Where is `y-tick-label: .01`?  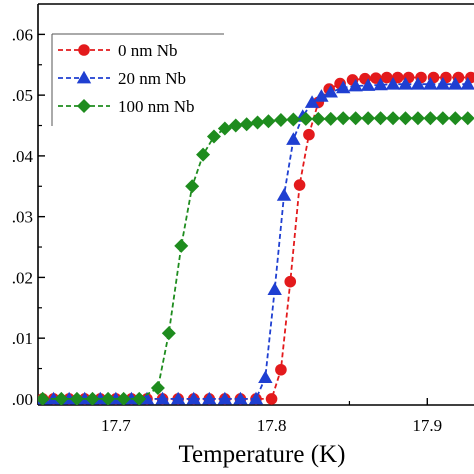 y-tick-label: .01 is located at coordinates (22, 338).